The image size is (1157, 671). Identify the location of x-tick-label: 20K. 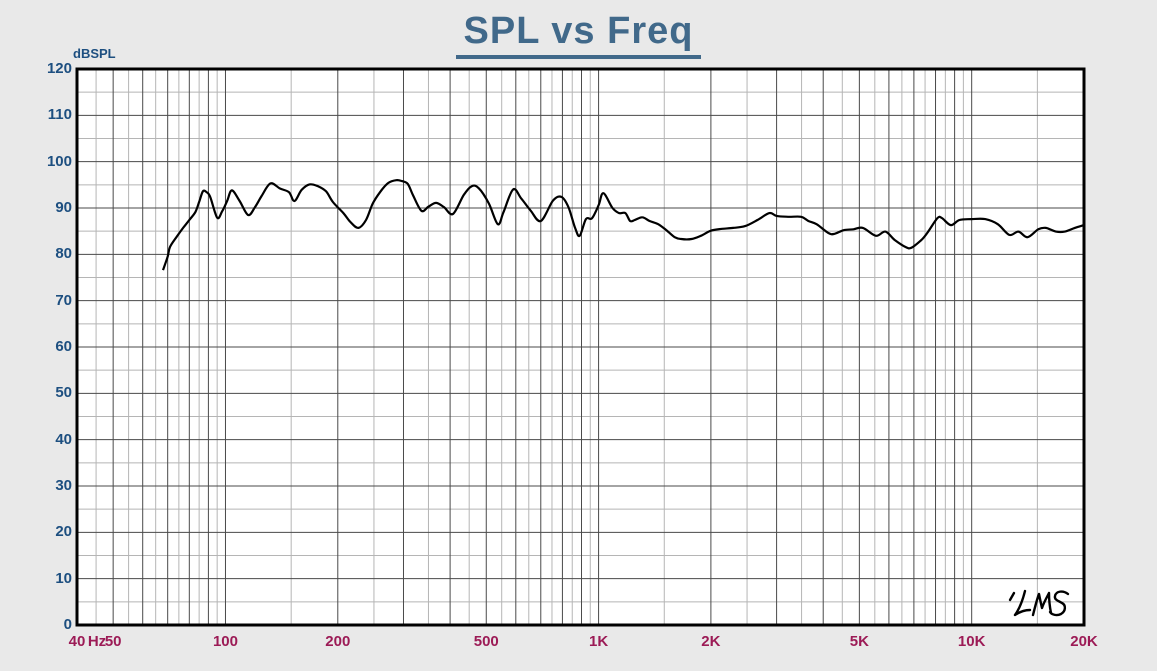
(1084, 641).